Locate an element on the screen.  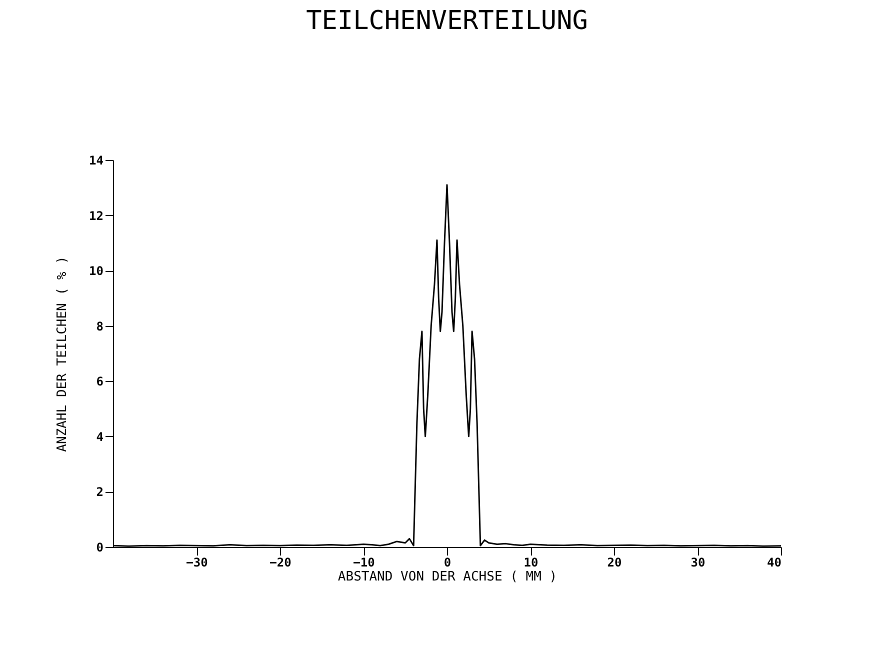
y-tick-label: 6 is located at coordinates (100, 381).